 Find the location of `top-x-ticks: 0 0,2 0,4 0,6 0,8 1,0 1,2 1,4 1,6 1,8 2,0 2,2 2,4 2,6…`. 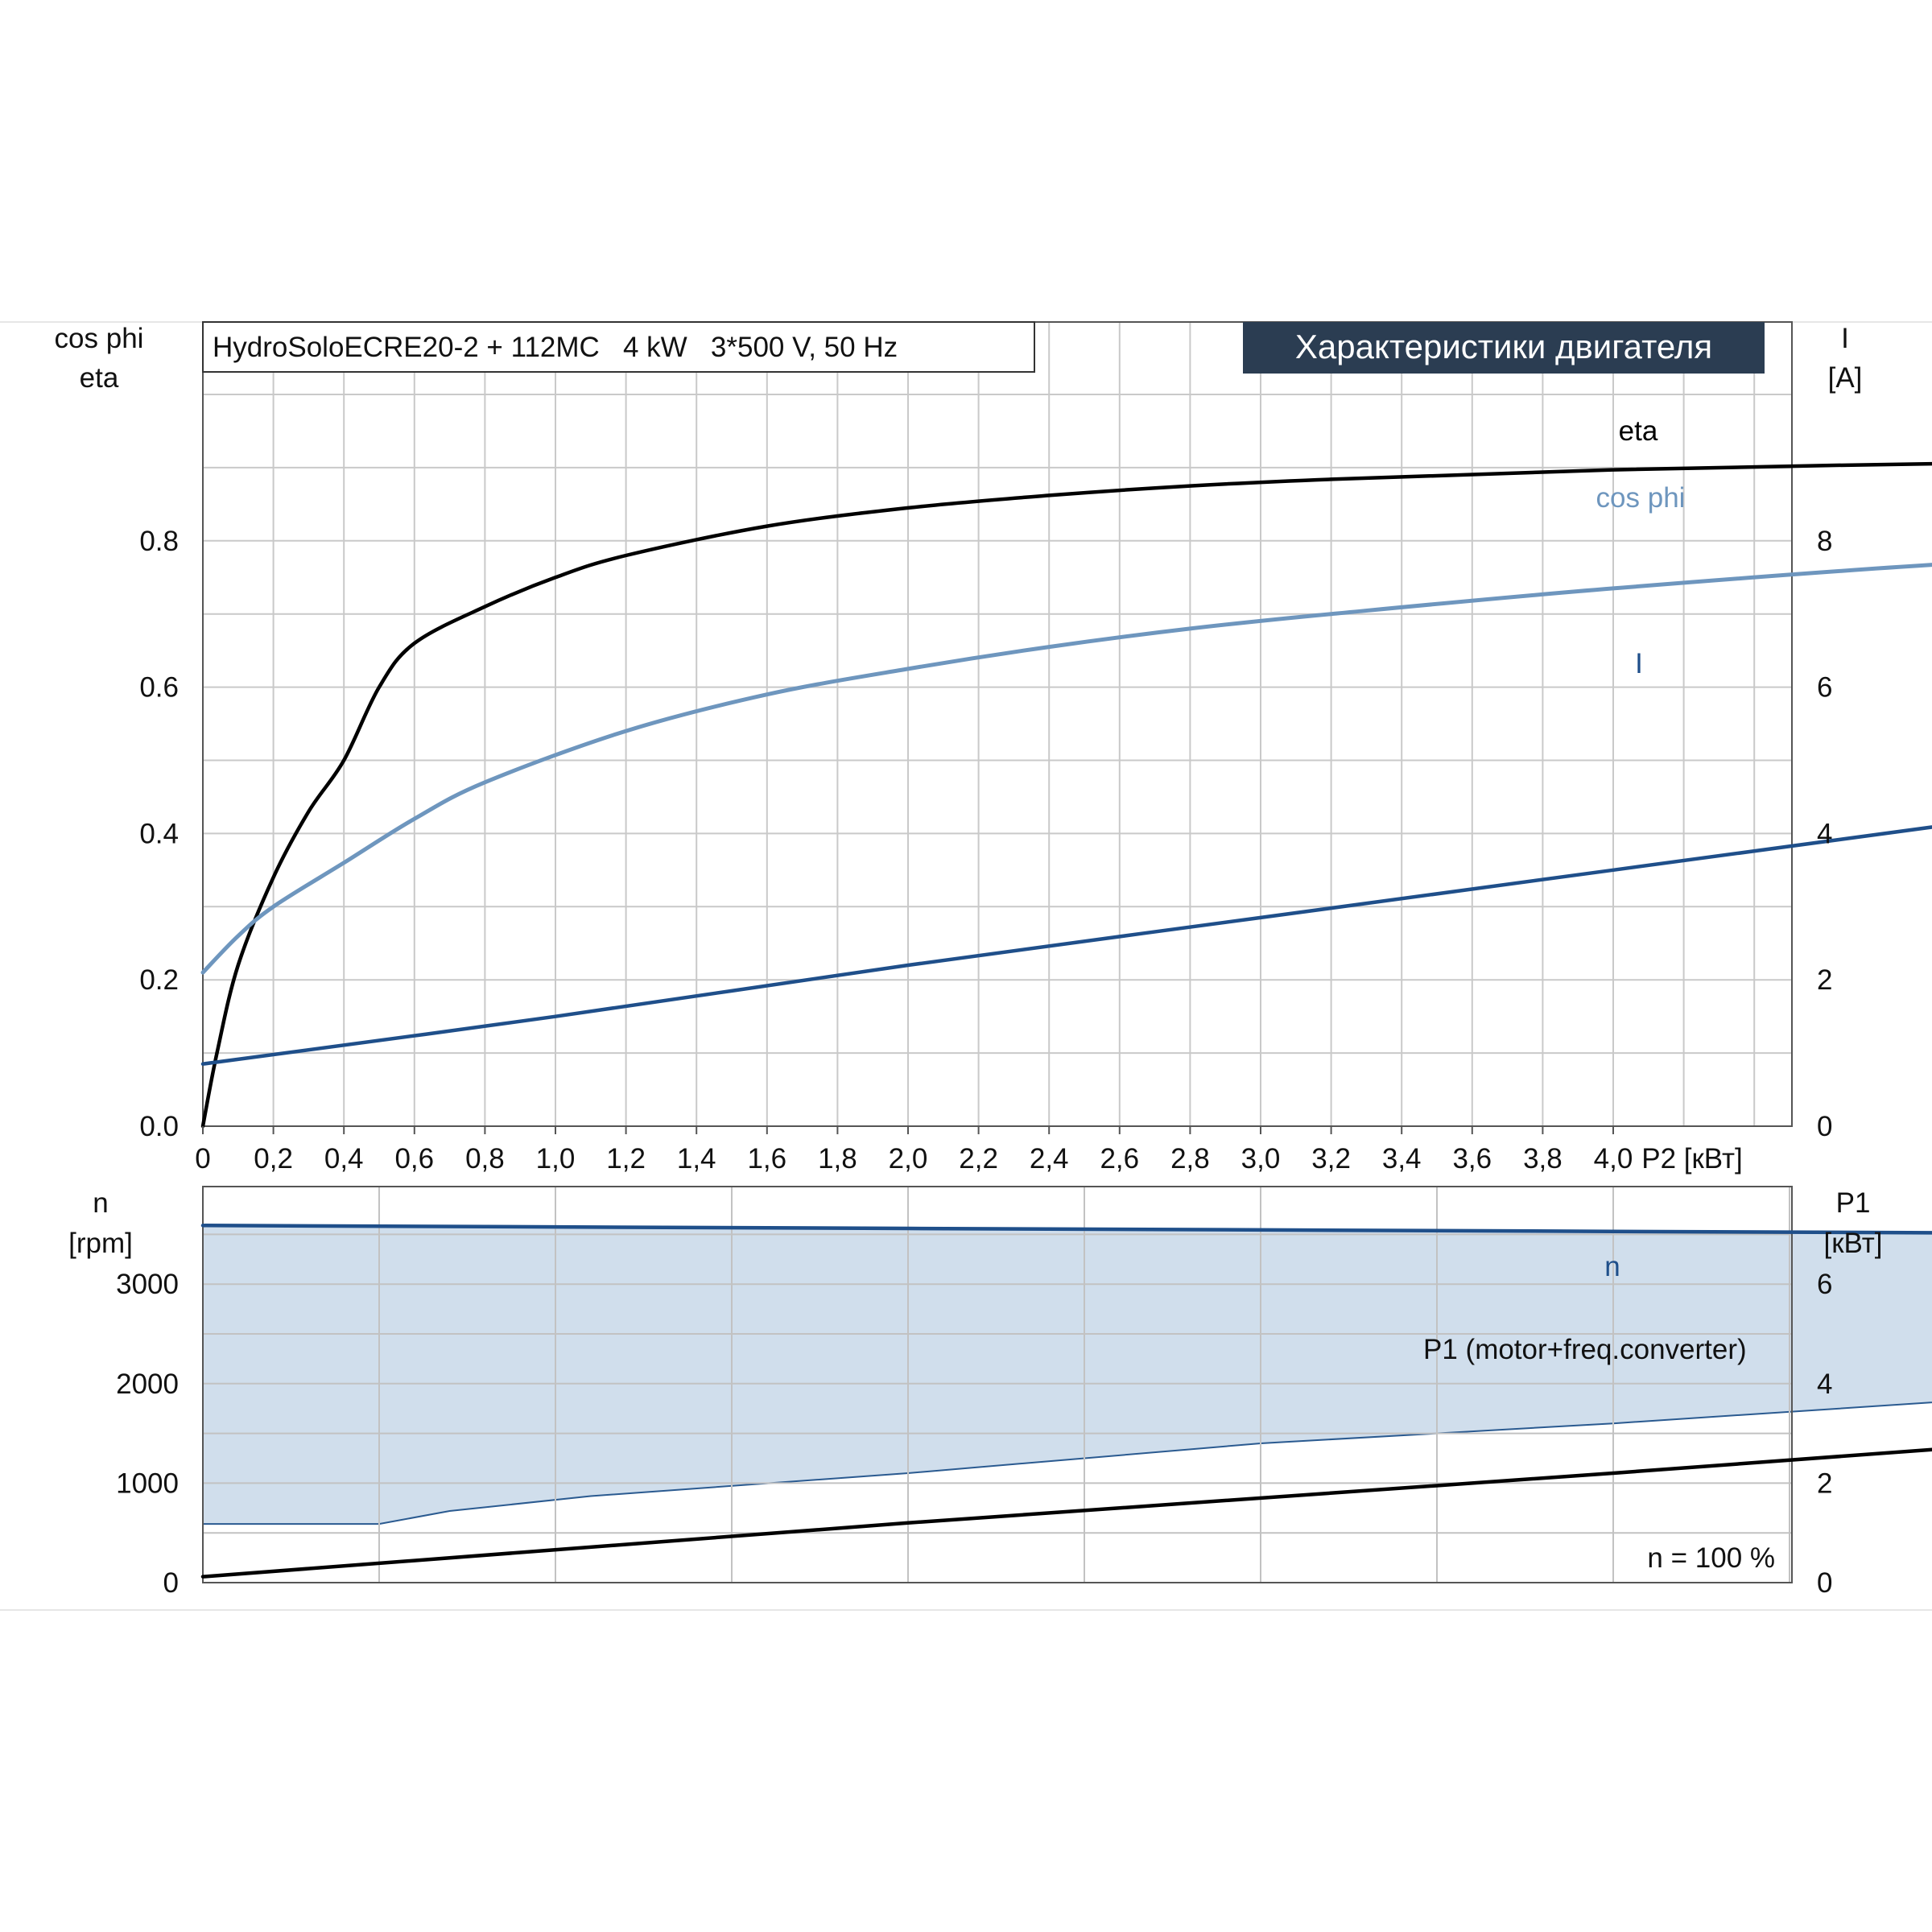

top-x-ticks: 0 0,2 0,4 0,6 0,8 1,0 1,2 1,4 1,6 1,8 2,0 2,2 2,4 2,6… is located at coordinates (914, 1150).